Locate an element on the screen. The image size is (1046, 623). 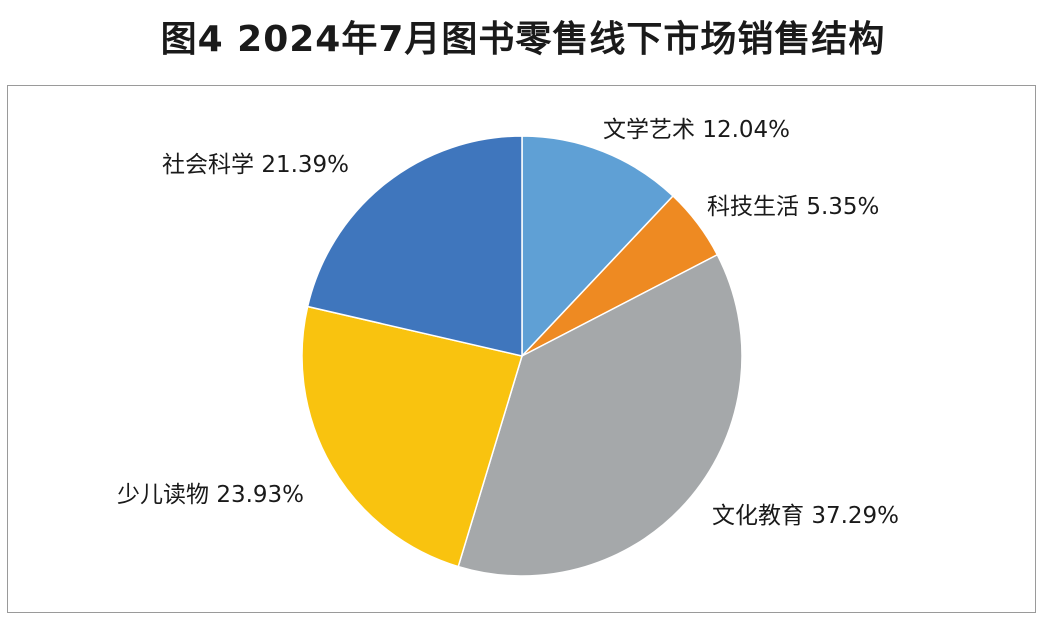
slice-percent: 37.29% is located at coordinates (855, 516).